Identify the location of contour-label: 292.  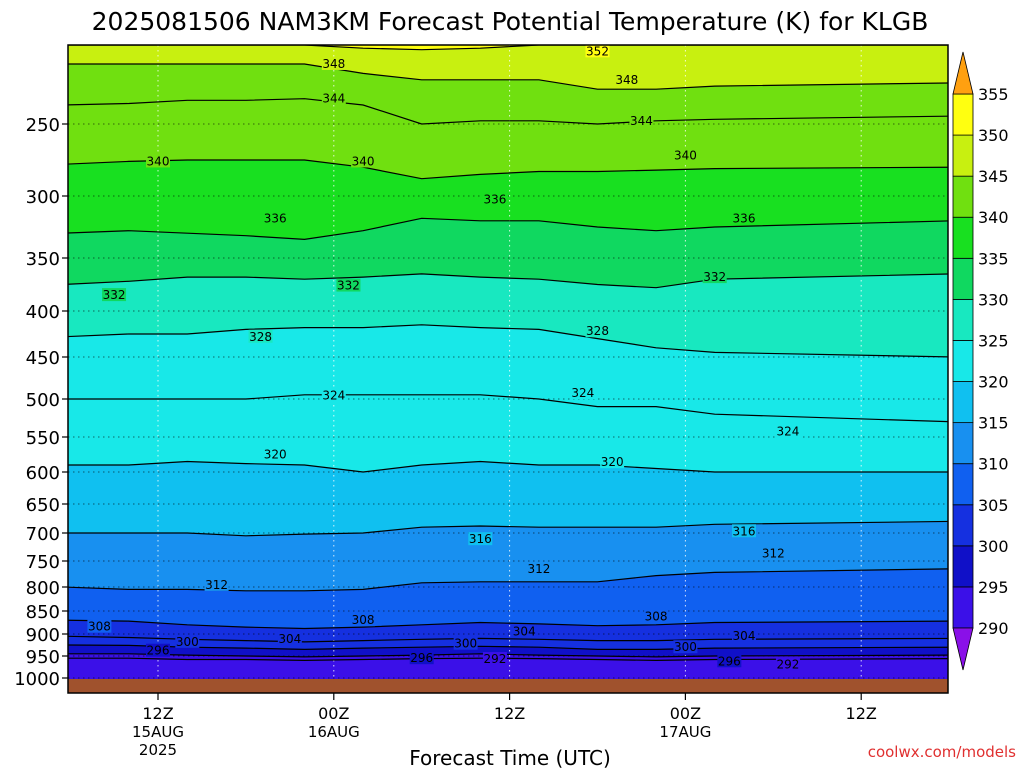
(787, 664).